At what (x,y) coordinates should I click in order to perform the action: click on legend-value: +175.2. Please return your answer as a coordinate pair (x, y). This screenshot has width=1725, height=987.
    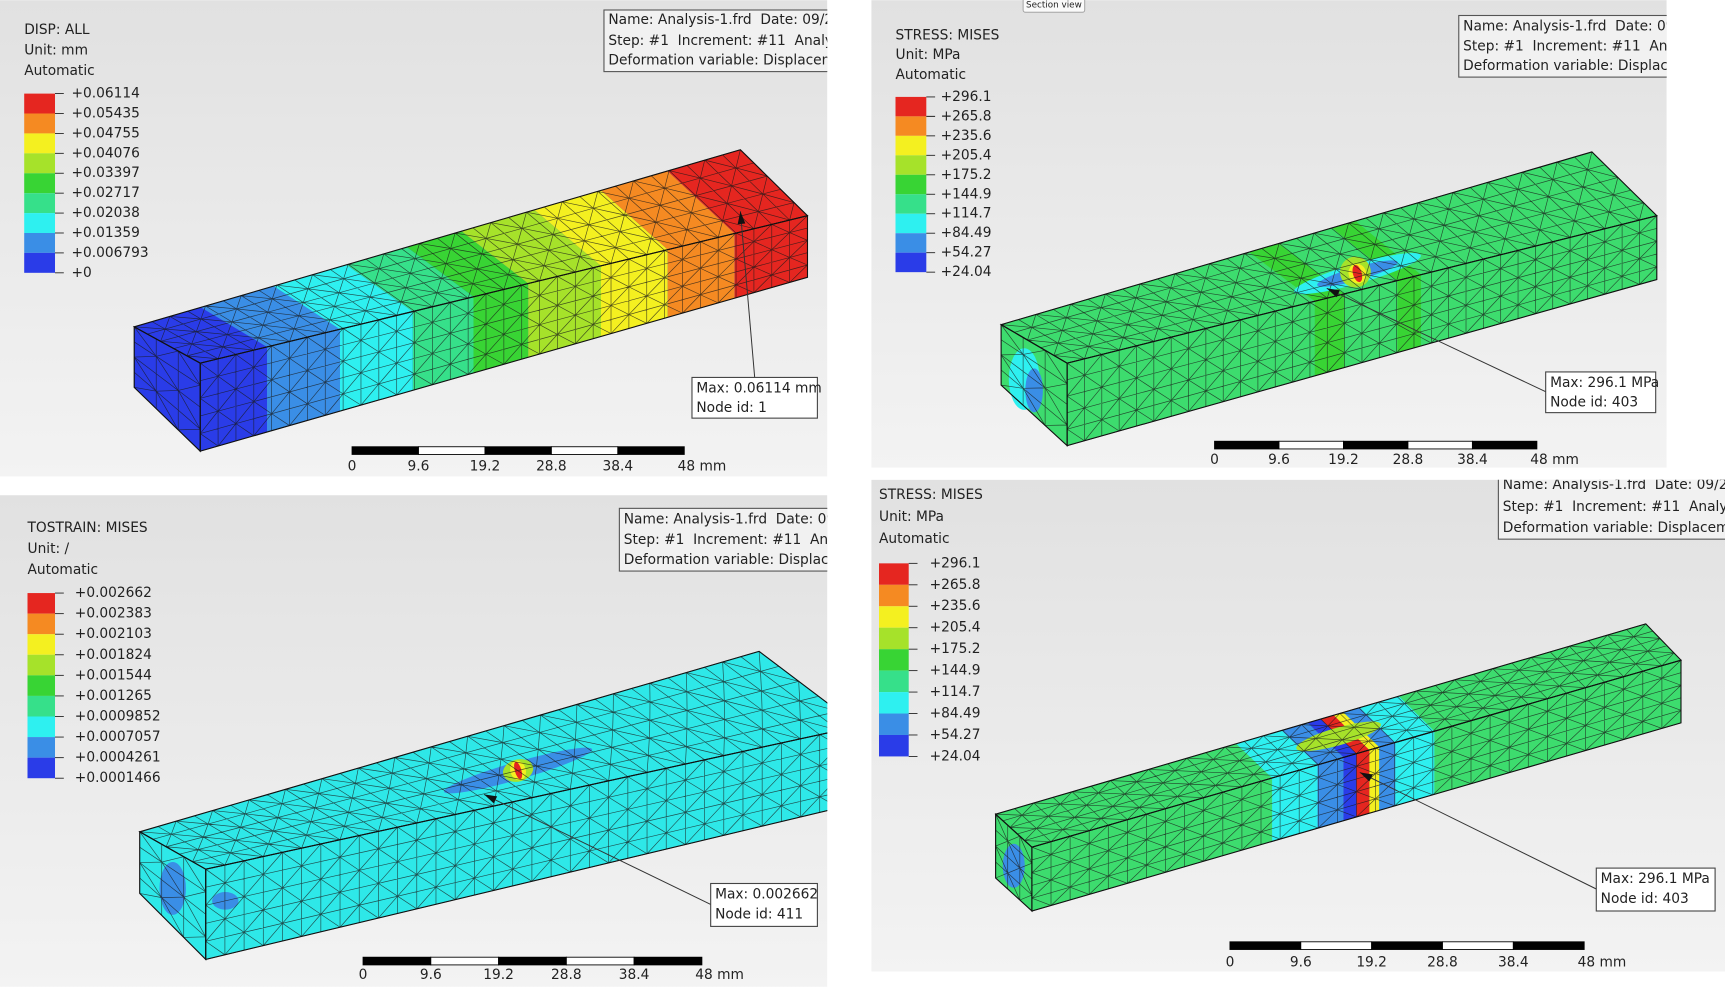
    Looking at the image, I should click on (966, 175).